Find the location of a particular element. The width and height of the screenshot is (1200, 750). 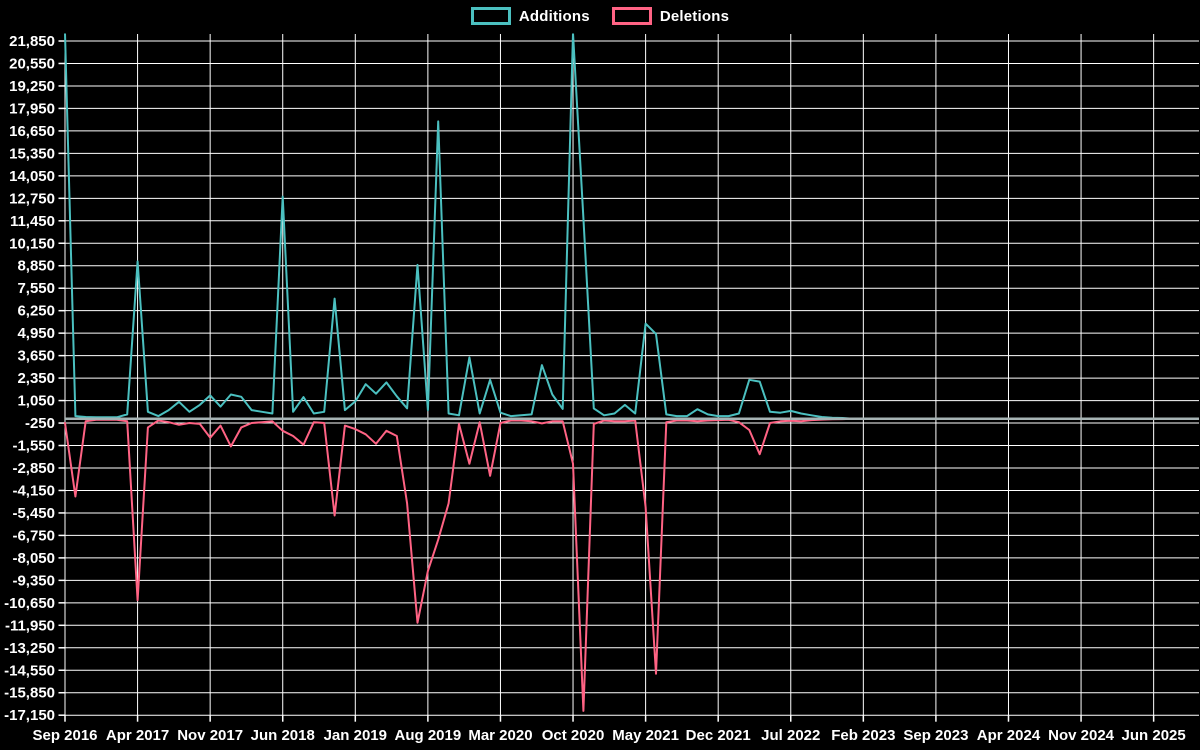

y-axis-tick-label: -4,150 is located at coordinates (33, 490).